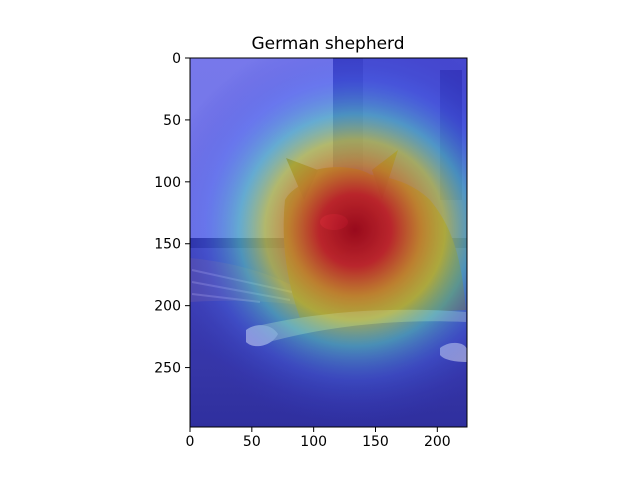 This screenshot has width=640, height=480. Describe the element at coordinates (375, 442) in the screenshot. I see `x-tick-label: 150` at that location.